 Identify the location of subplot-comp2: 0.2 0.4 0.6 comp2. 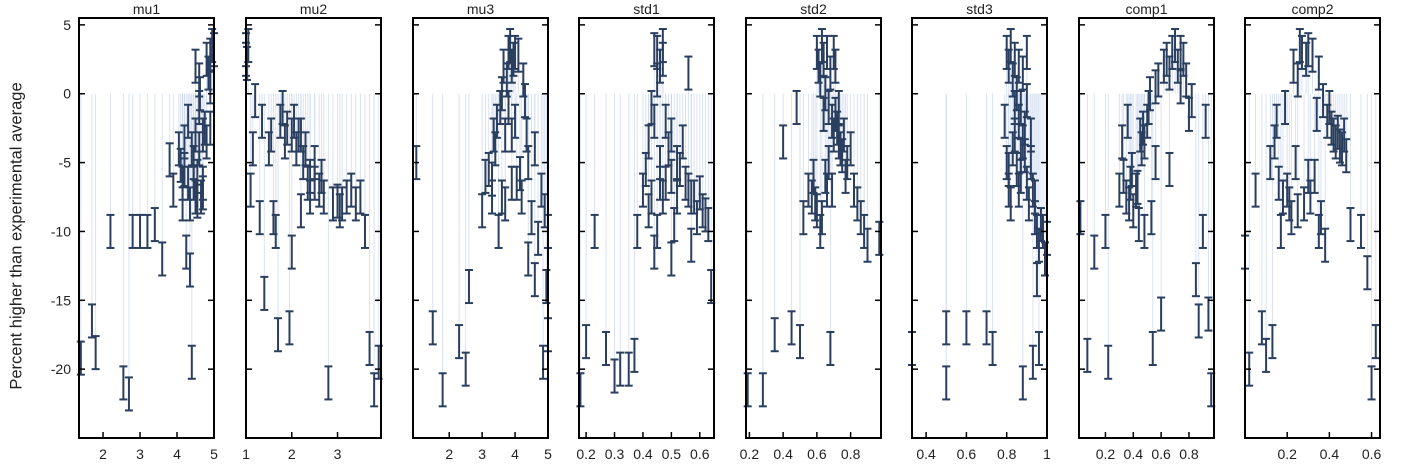
(1311, 231).